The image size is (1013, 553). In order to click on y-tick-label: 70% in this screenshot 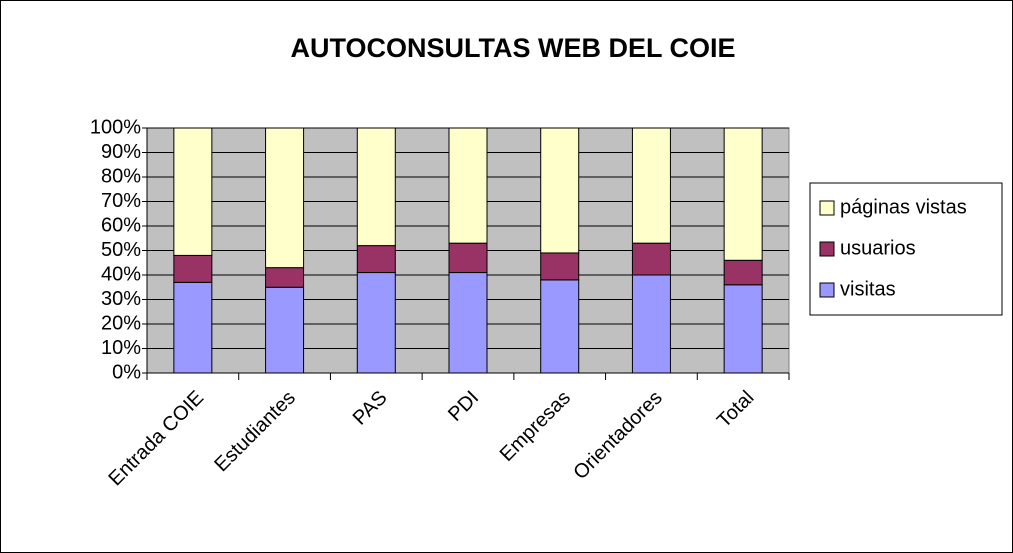, I will do `click(121, 201)`.